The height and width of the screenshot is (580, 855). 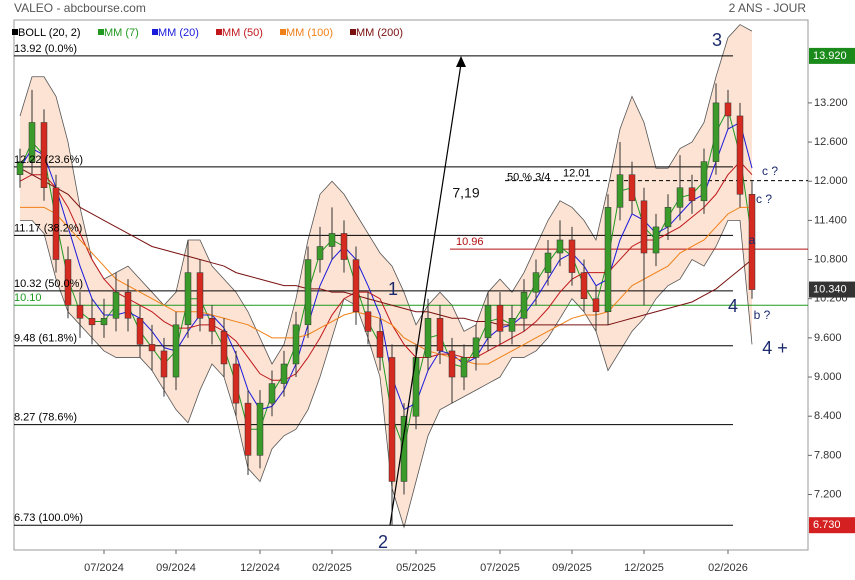 What do you see at coordinates (48, 284) in the screenshot?
I see `level-label: 10.32 (50.0%)` at bounding box center [48, 284].